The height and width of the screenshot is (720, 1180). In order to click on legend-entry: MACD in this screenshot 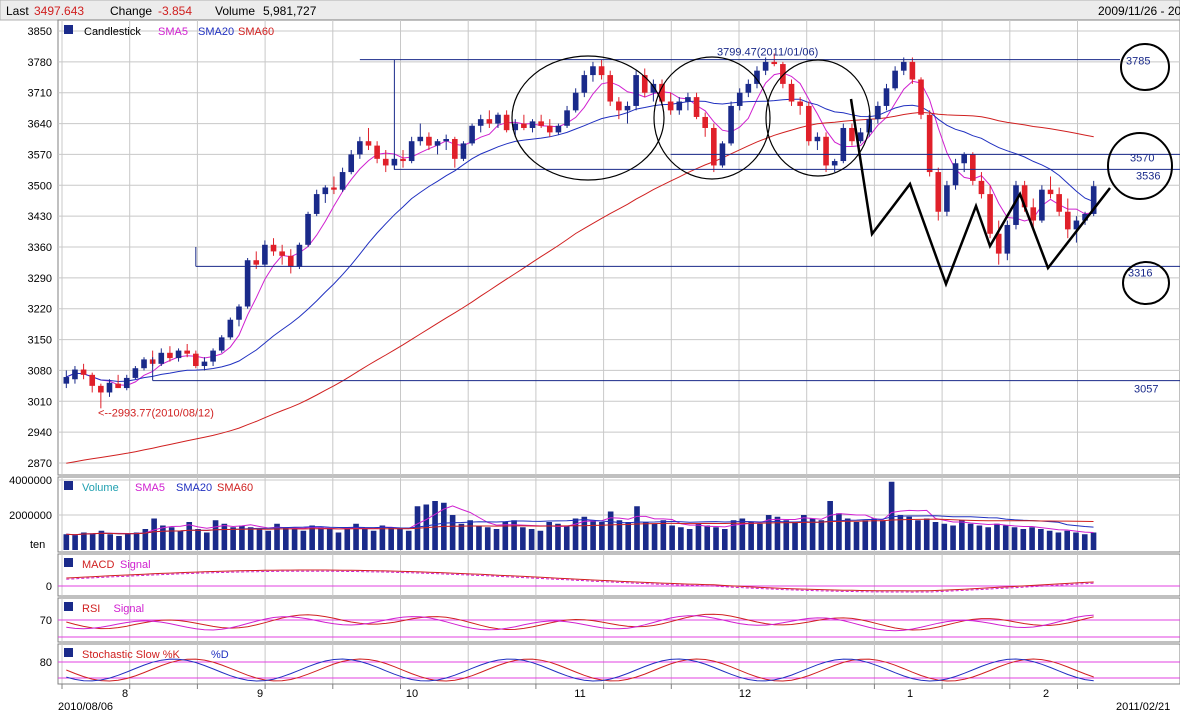, I will do `click(98, 565)`.